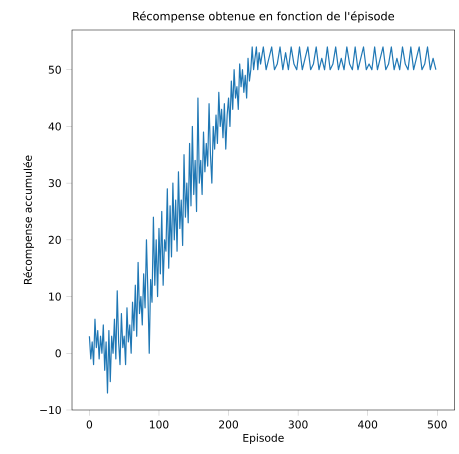 This screenshot has width=459, height=454. I want to click on y-tick-label: 10, so click(55, 296).